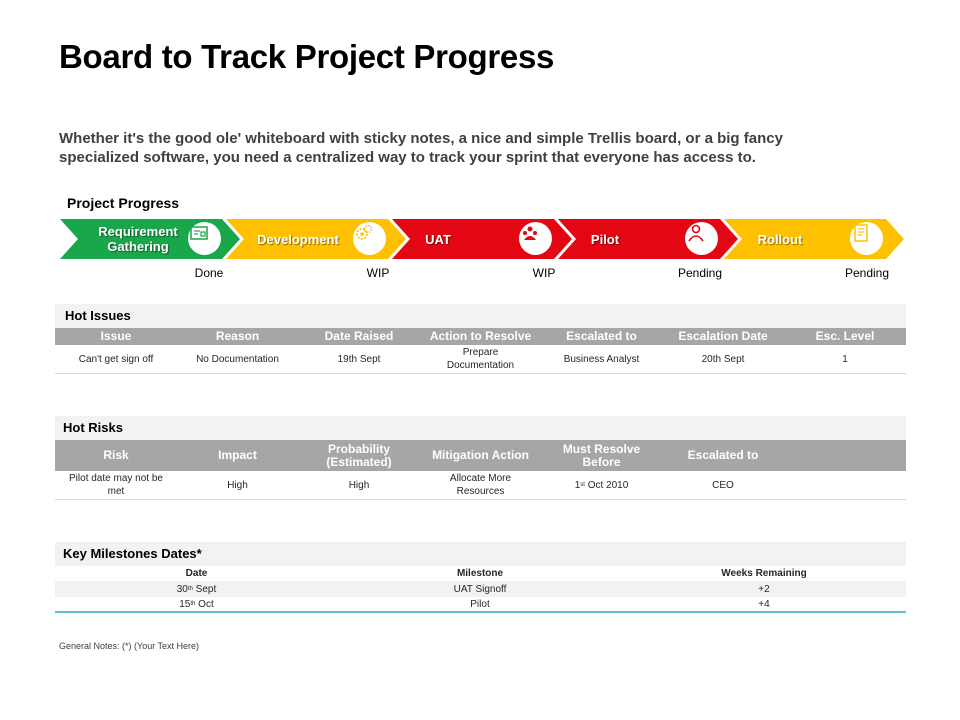 This screenshot has height=720, width=960. I want to click on stage-label-rollout: Rollout, so click(780, 239).